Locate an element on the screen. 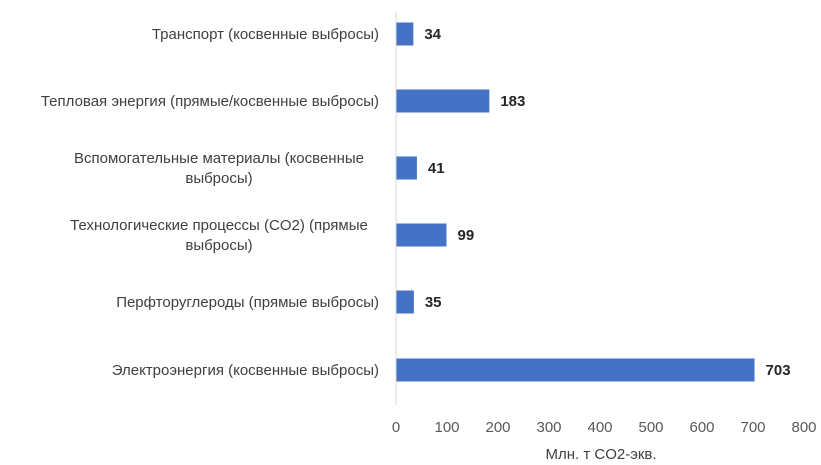  x-tick-label: 200 is located at coordinates (497, 427).